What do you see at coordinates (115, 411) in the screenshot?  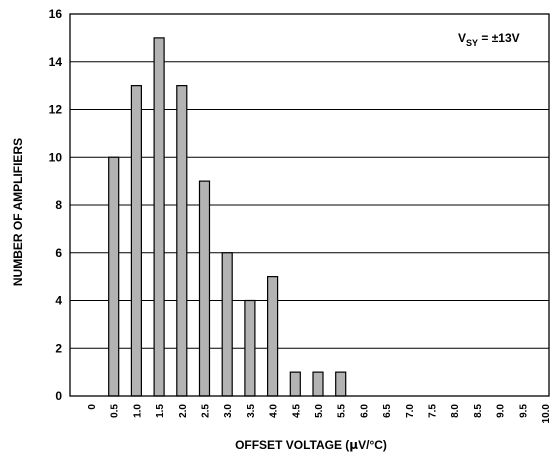 I see `x-tick-label: 0.5` at bounding box center [115, 411].